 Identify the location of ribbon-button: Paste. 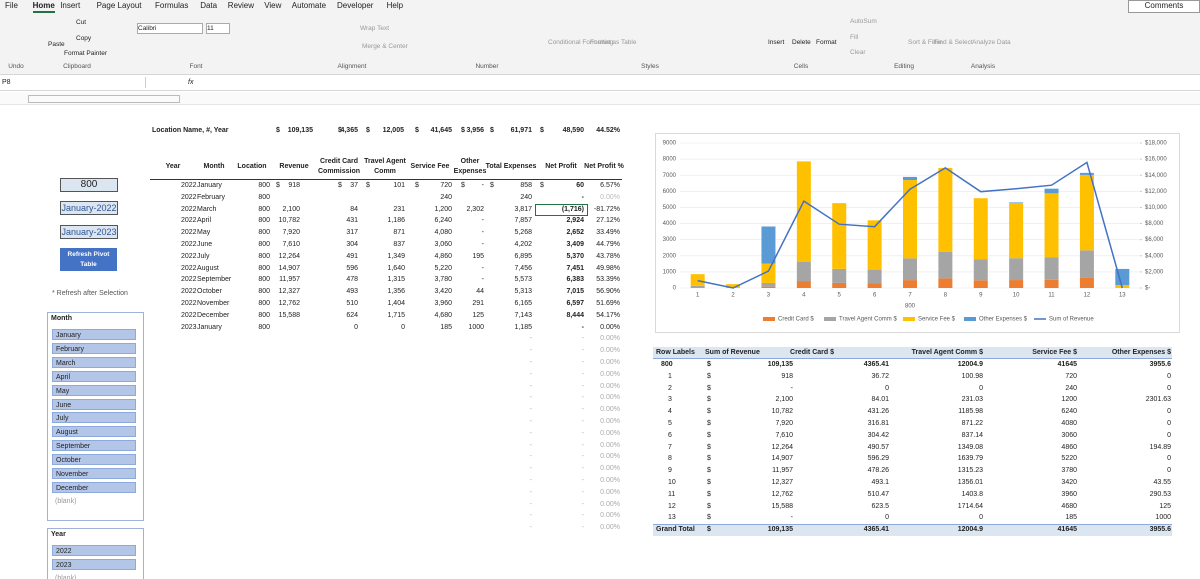
(56, 44).